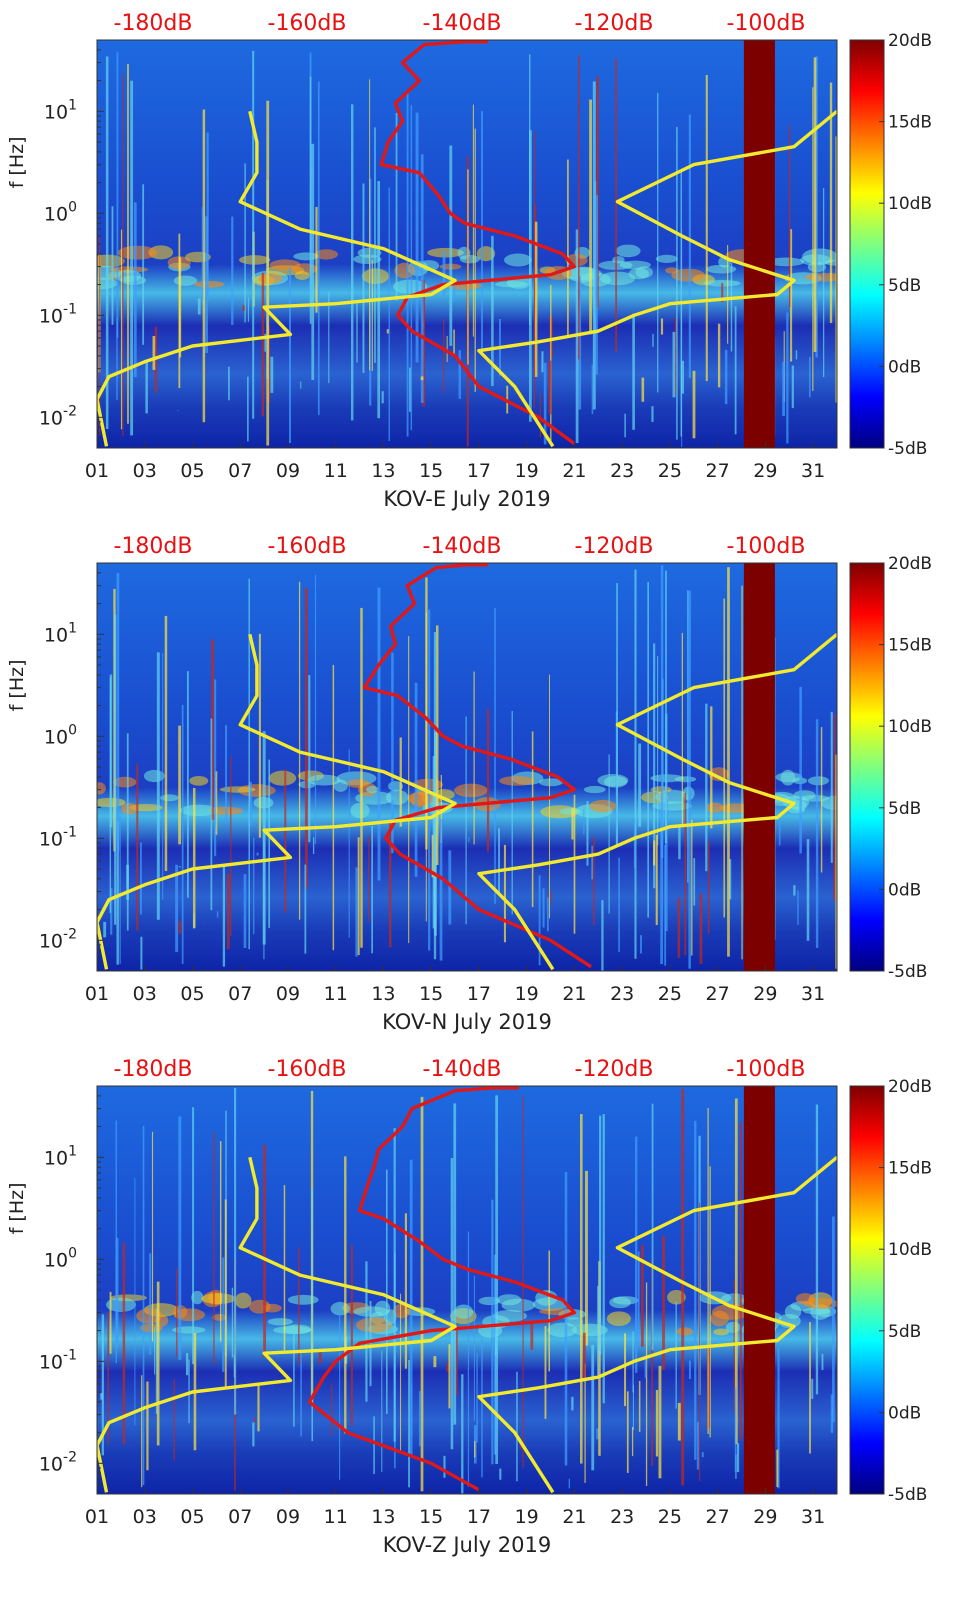 The image size is (962, 1599). What do you see at coordinates (192, 471) in the screenshot?
I see `x-tick-label: 05` at bounding box center [192, 471].